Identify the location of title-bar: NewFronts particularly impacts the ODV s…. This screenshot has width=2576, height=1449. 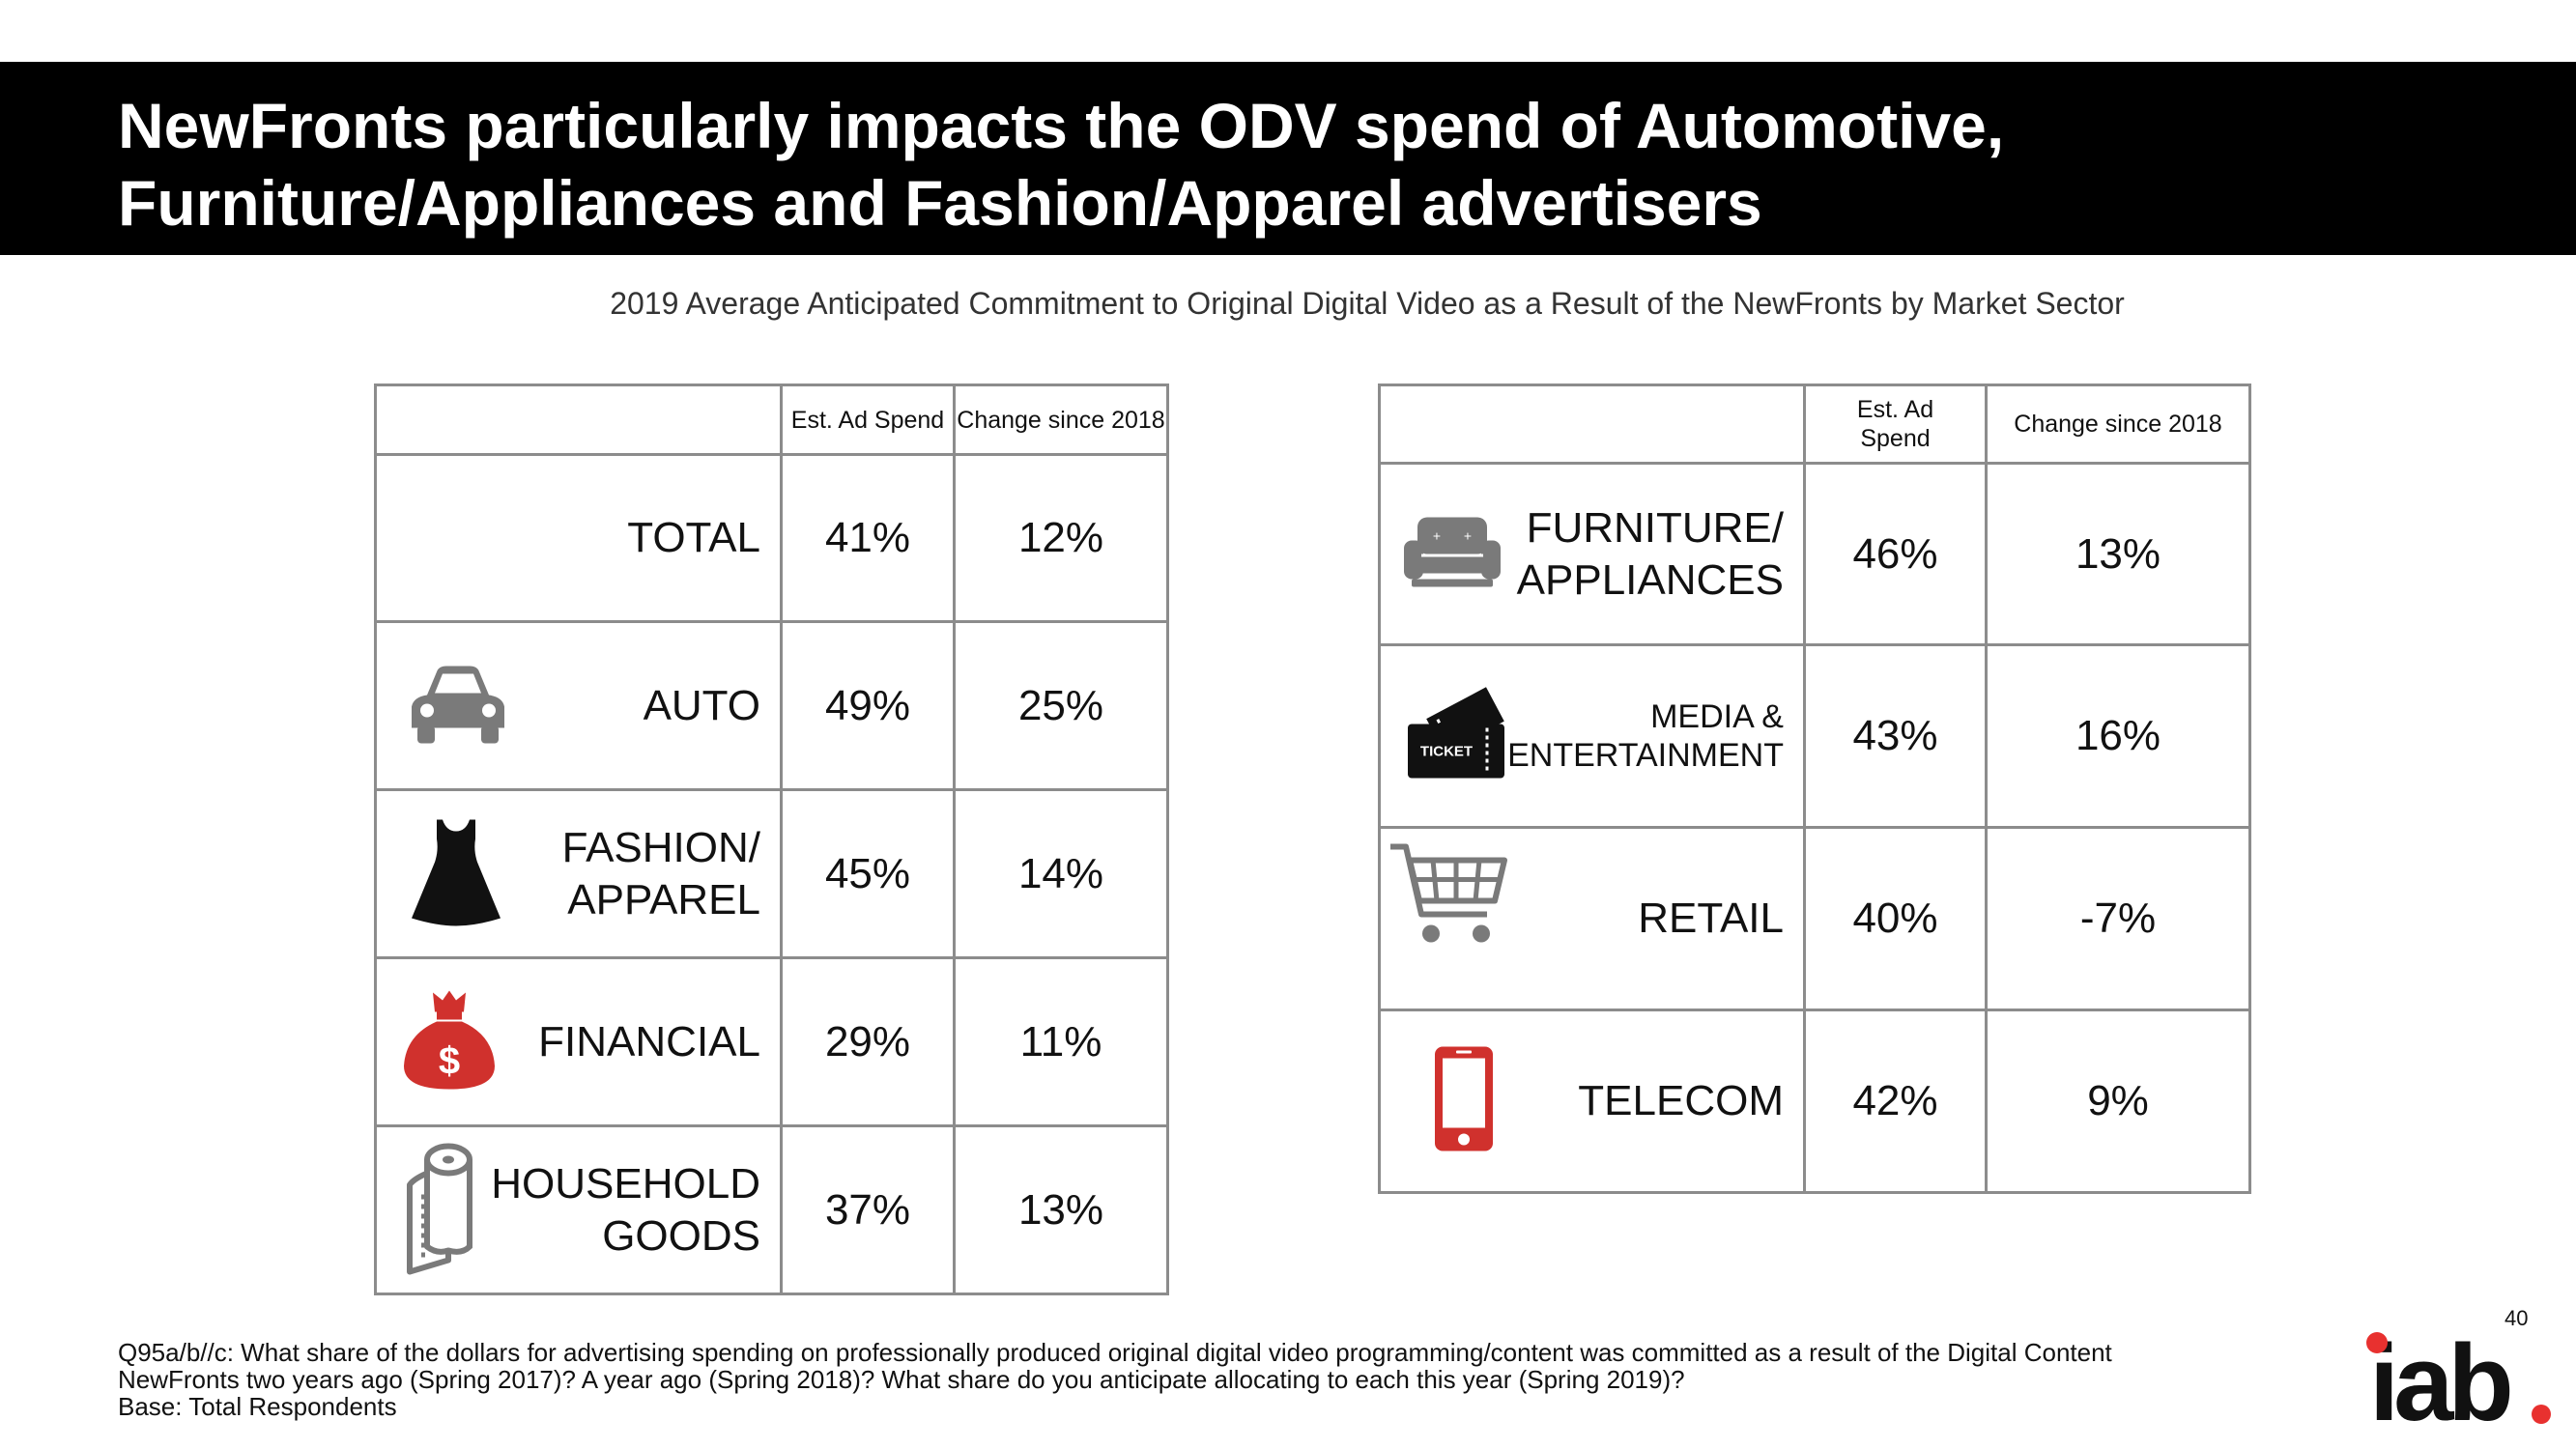
(1288, 158).